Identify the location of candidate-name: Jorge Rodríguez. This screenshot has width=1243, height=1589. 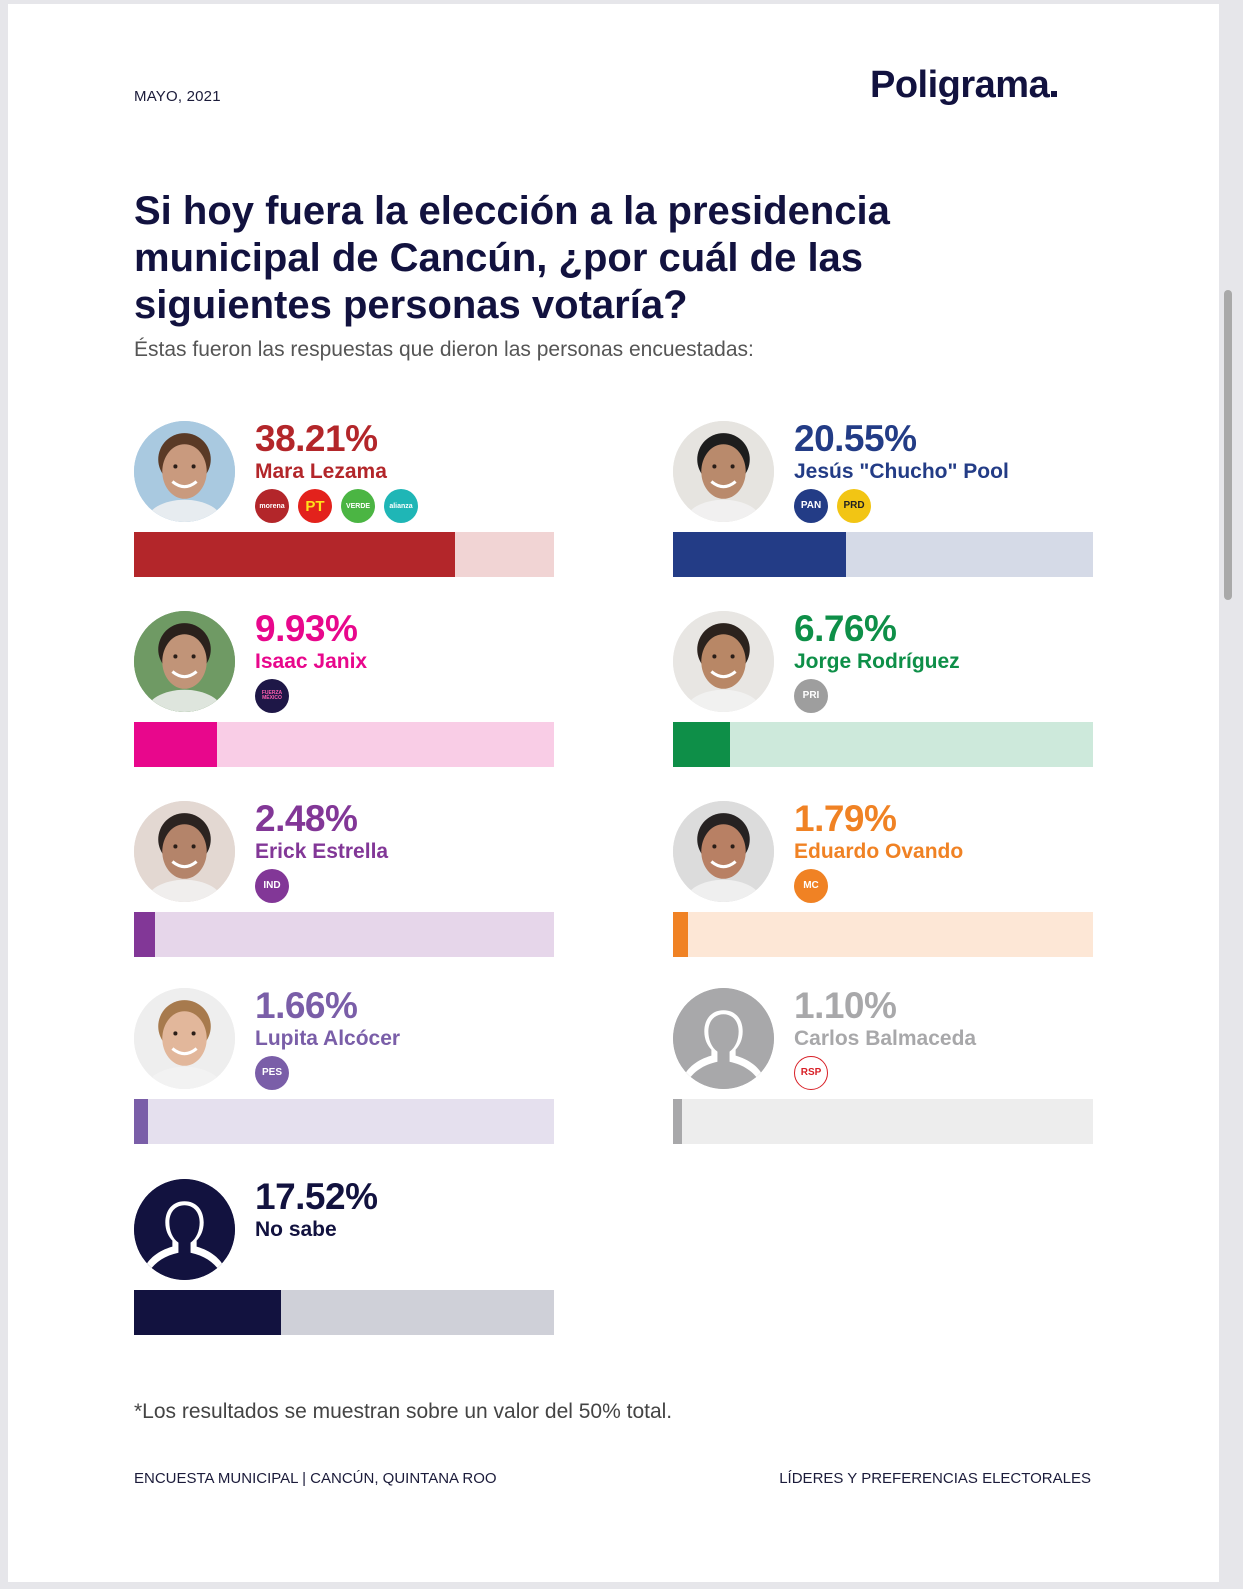
(877, 661).